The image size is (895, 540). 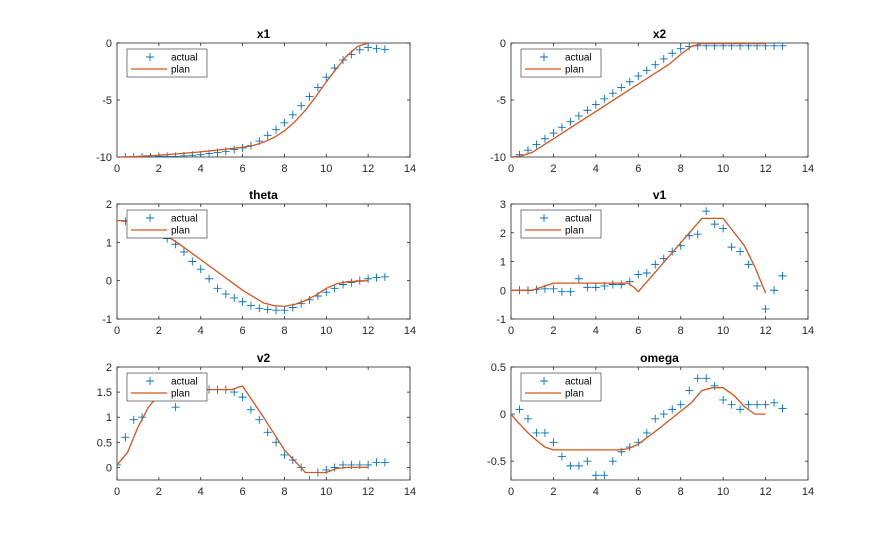 What do you see at coordinates (184, 58) in the screenshot?
I see `chart-x1-legend-actual-label: actual` at bounding box center [184, 58].